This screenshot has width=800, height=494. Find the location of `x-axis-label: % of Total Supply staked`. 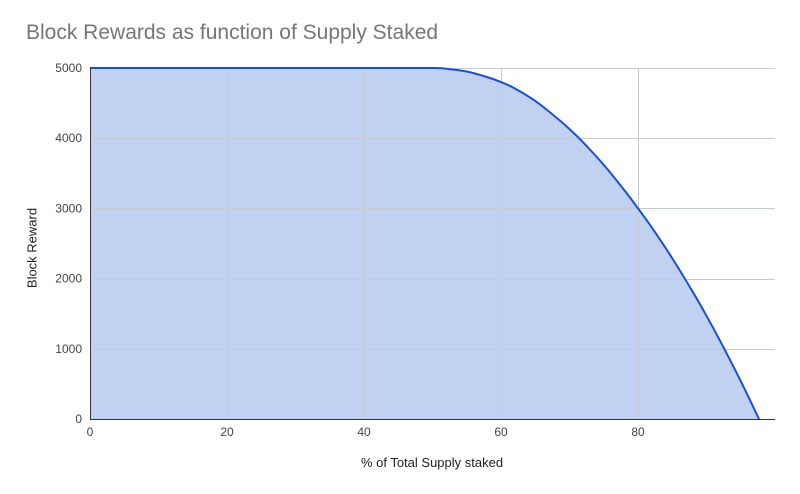

x-axis-label: % of Total Supply staked is located at coordinates (432, 462).